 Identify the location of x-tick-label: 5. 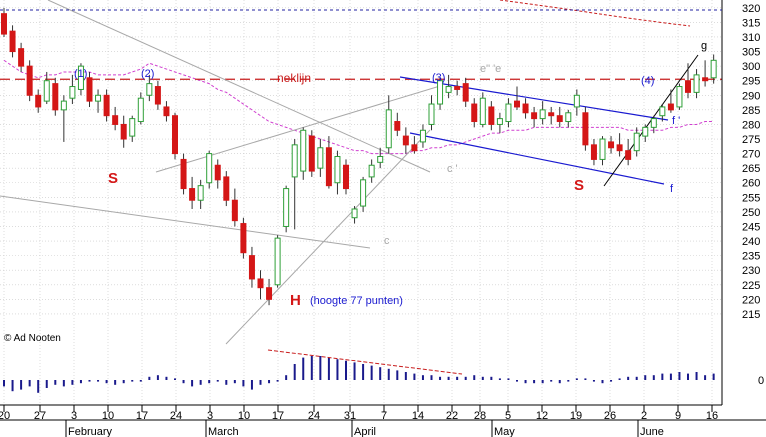
(508, 416).